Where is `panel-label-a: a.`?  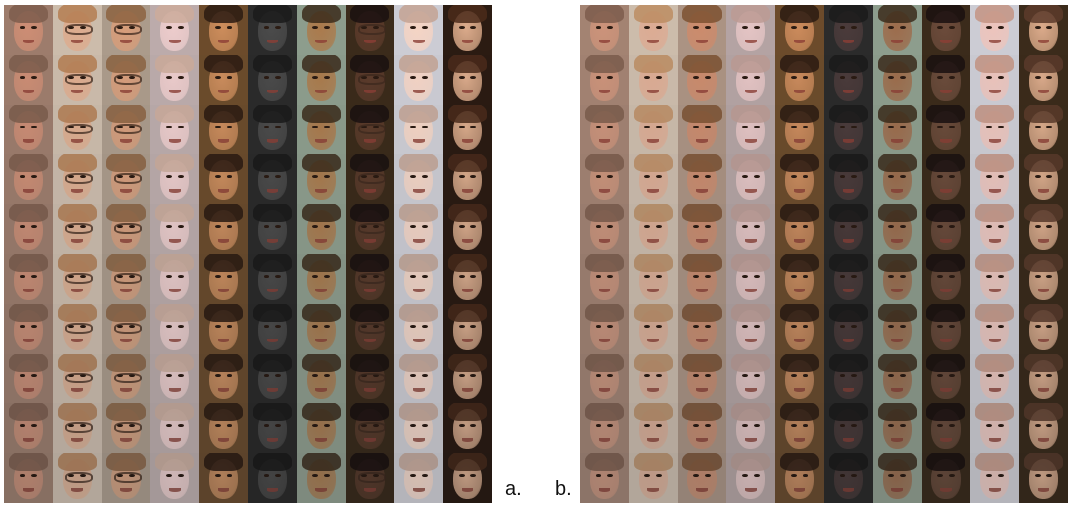 panel-label-a: a. is located at coordinates (513, 489).